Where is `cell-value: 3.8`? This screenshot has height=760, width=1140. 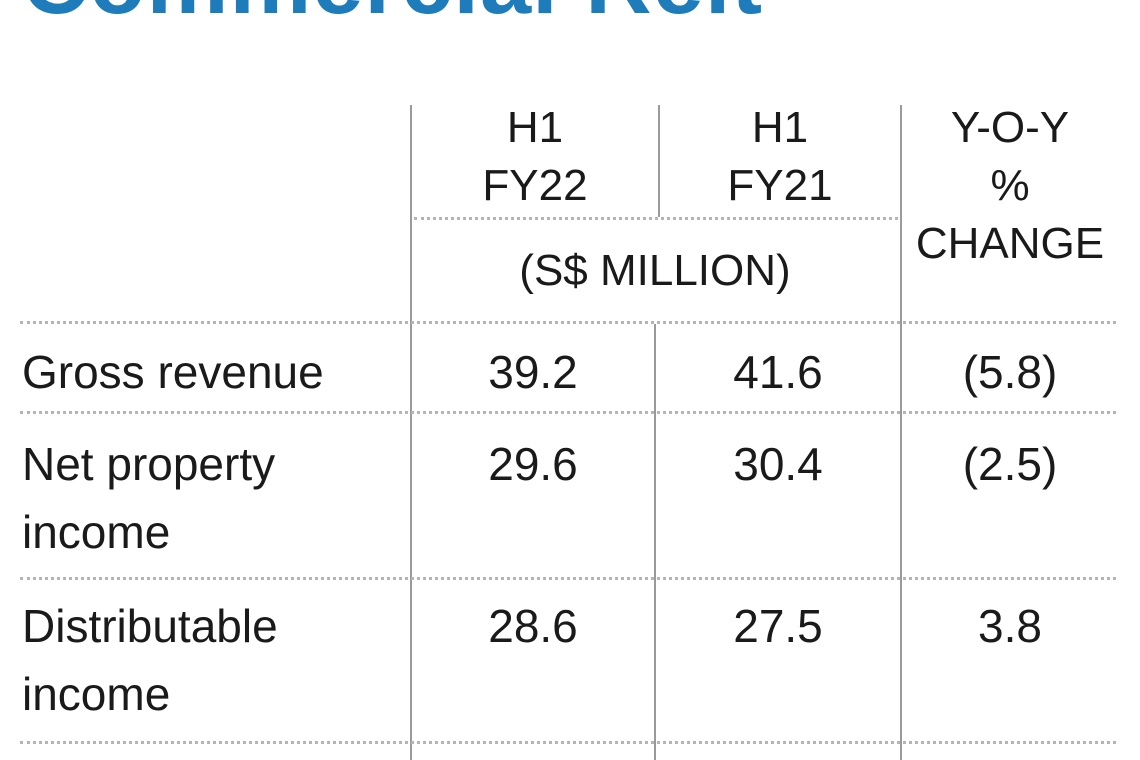
cell-value: 3.8 is located at coordinates (1010, 626).